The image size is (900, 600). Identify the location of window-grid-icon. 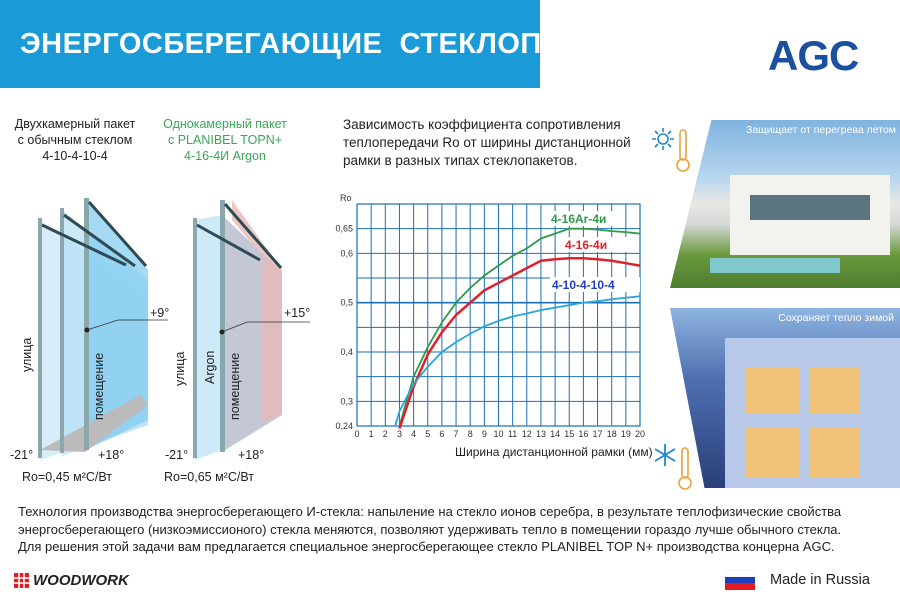
(21, 580).